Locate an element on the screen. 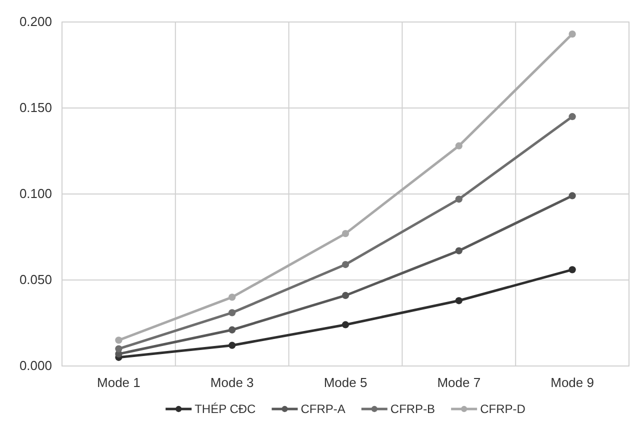 This screenshot has height=429, width=637. x-tick-label: Mode 5 is located at coordinates (346, 382).